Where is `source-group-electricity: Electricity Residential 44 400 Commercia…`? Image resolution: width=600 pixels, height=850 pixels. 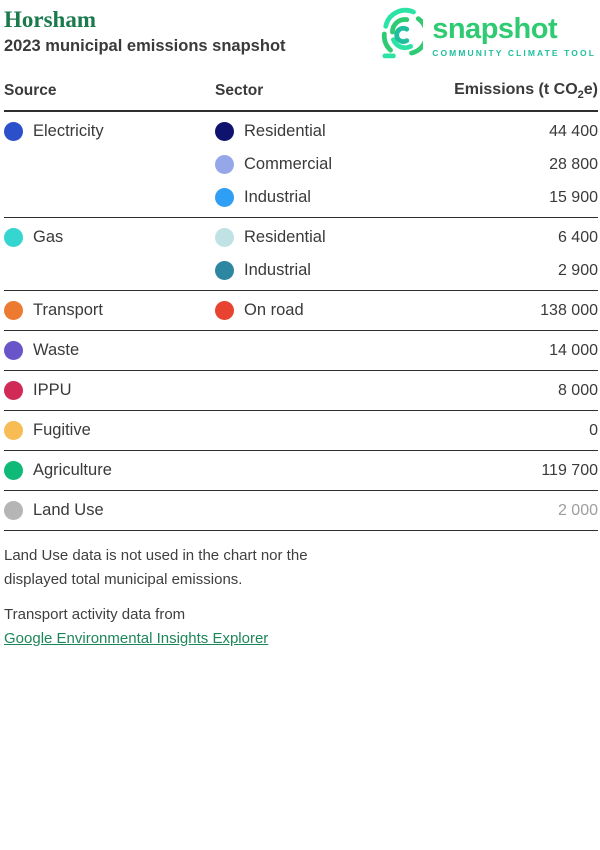
source-group-electricity: Electricity Residential 44 400 Commercia… is located at coordinates (301, 165).